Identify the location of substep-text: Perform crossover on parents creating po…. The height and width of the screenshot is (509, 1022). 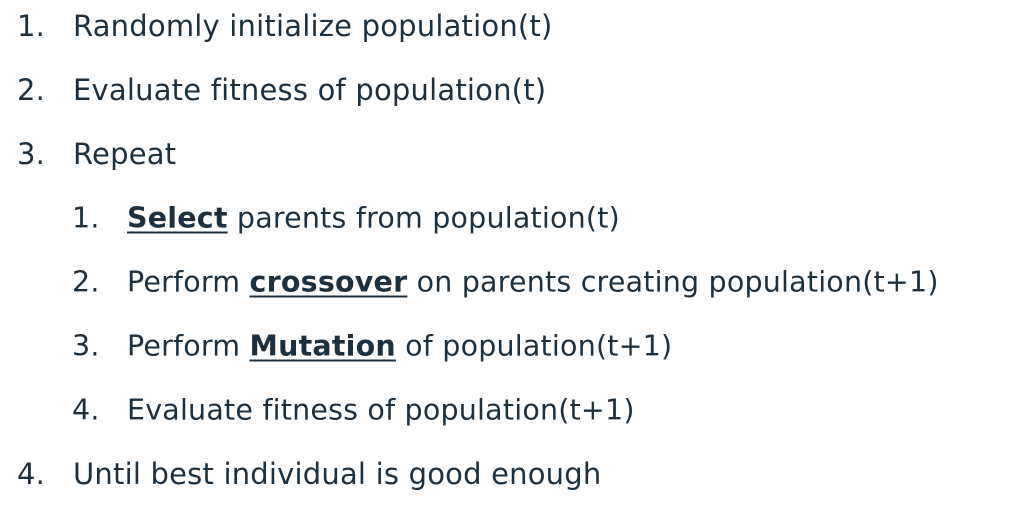
(533, 282).